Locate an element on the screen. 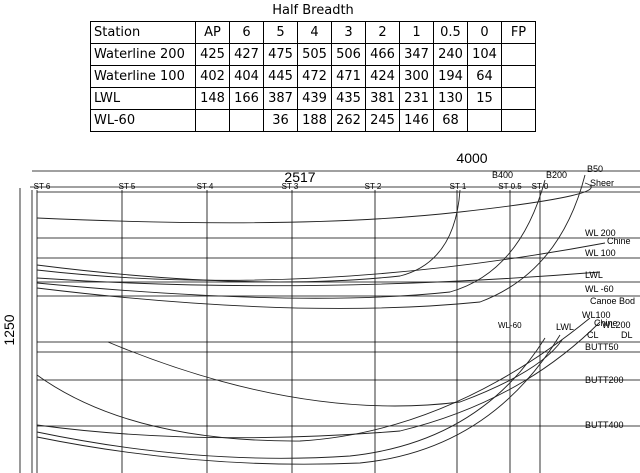  curve-label: Canoe Bod is located at coordinates (612, 301).